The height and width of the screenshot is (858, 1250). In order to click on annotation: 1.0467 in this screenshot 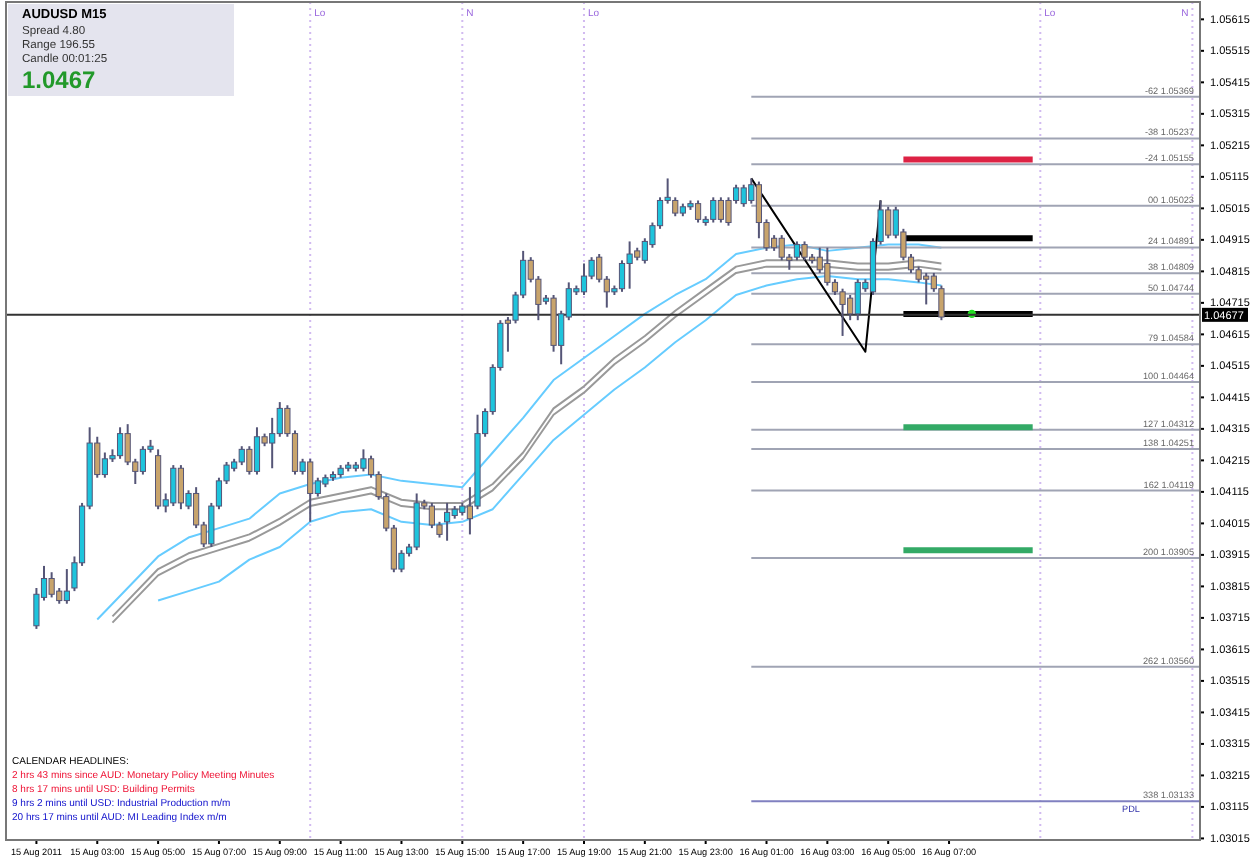, I will do `click(59, 80)`.